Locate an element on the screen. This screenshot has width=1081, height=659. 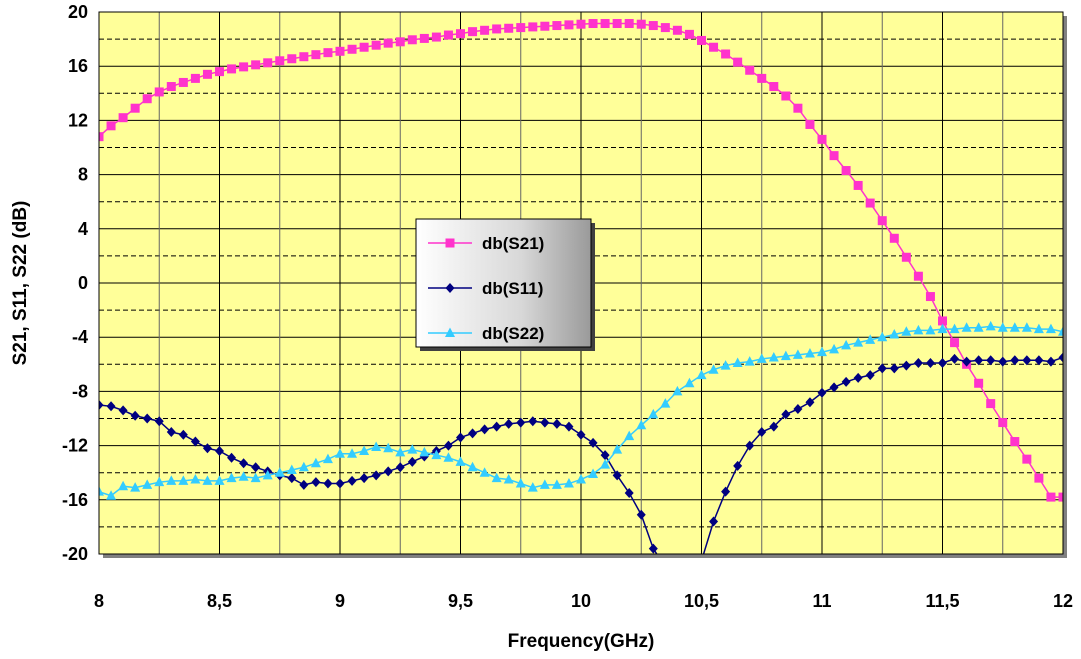
x-tick-label: 11,5 is located at coordinates (942, 601).